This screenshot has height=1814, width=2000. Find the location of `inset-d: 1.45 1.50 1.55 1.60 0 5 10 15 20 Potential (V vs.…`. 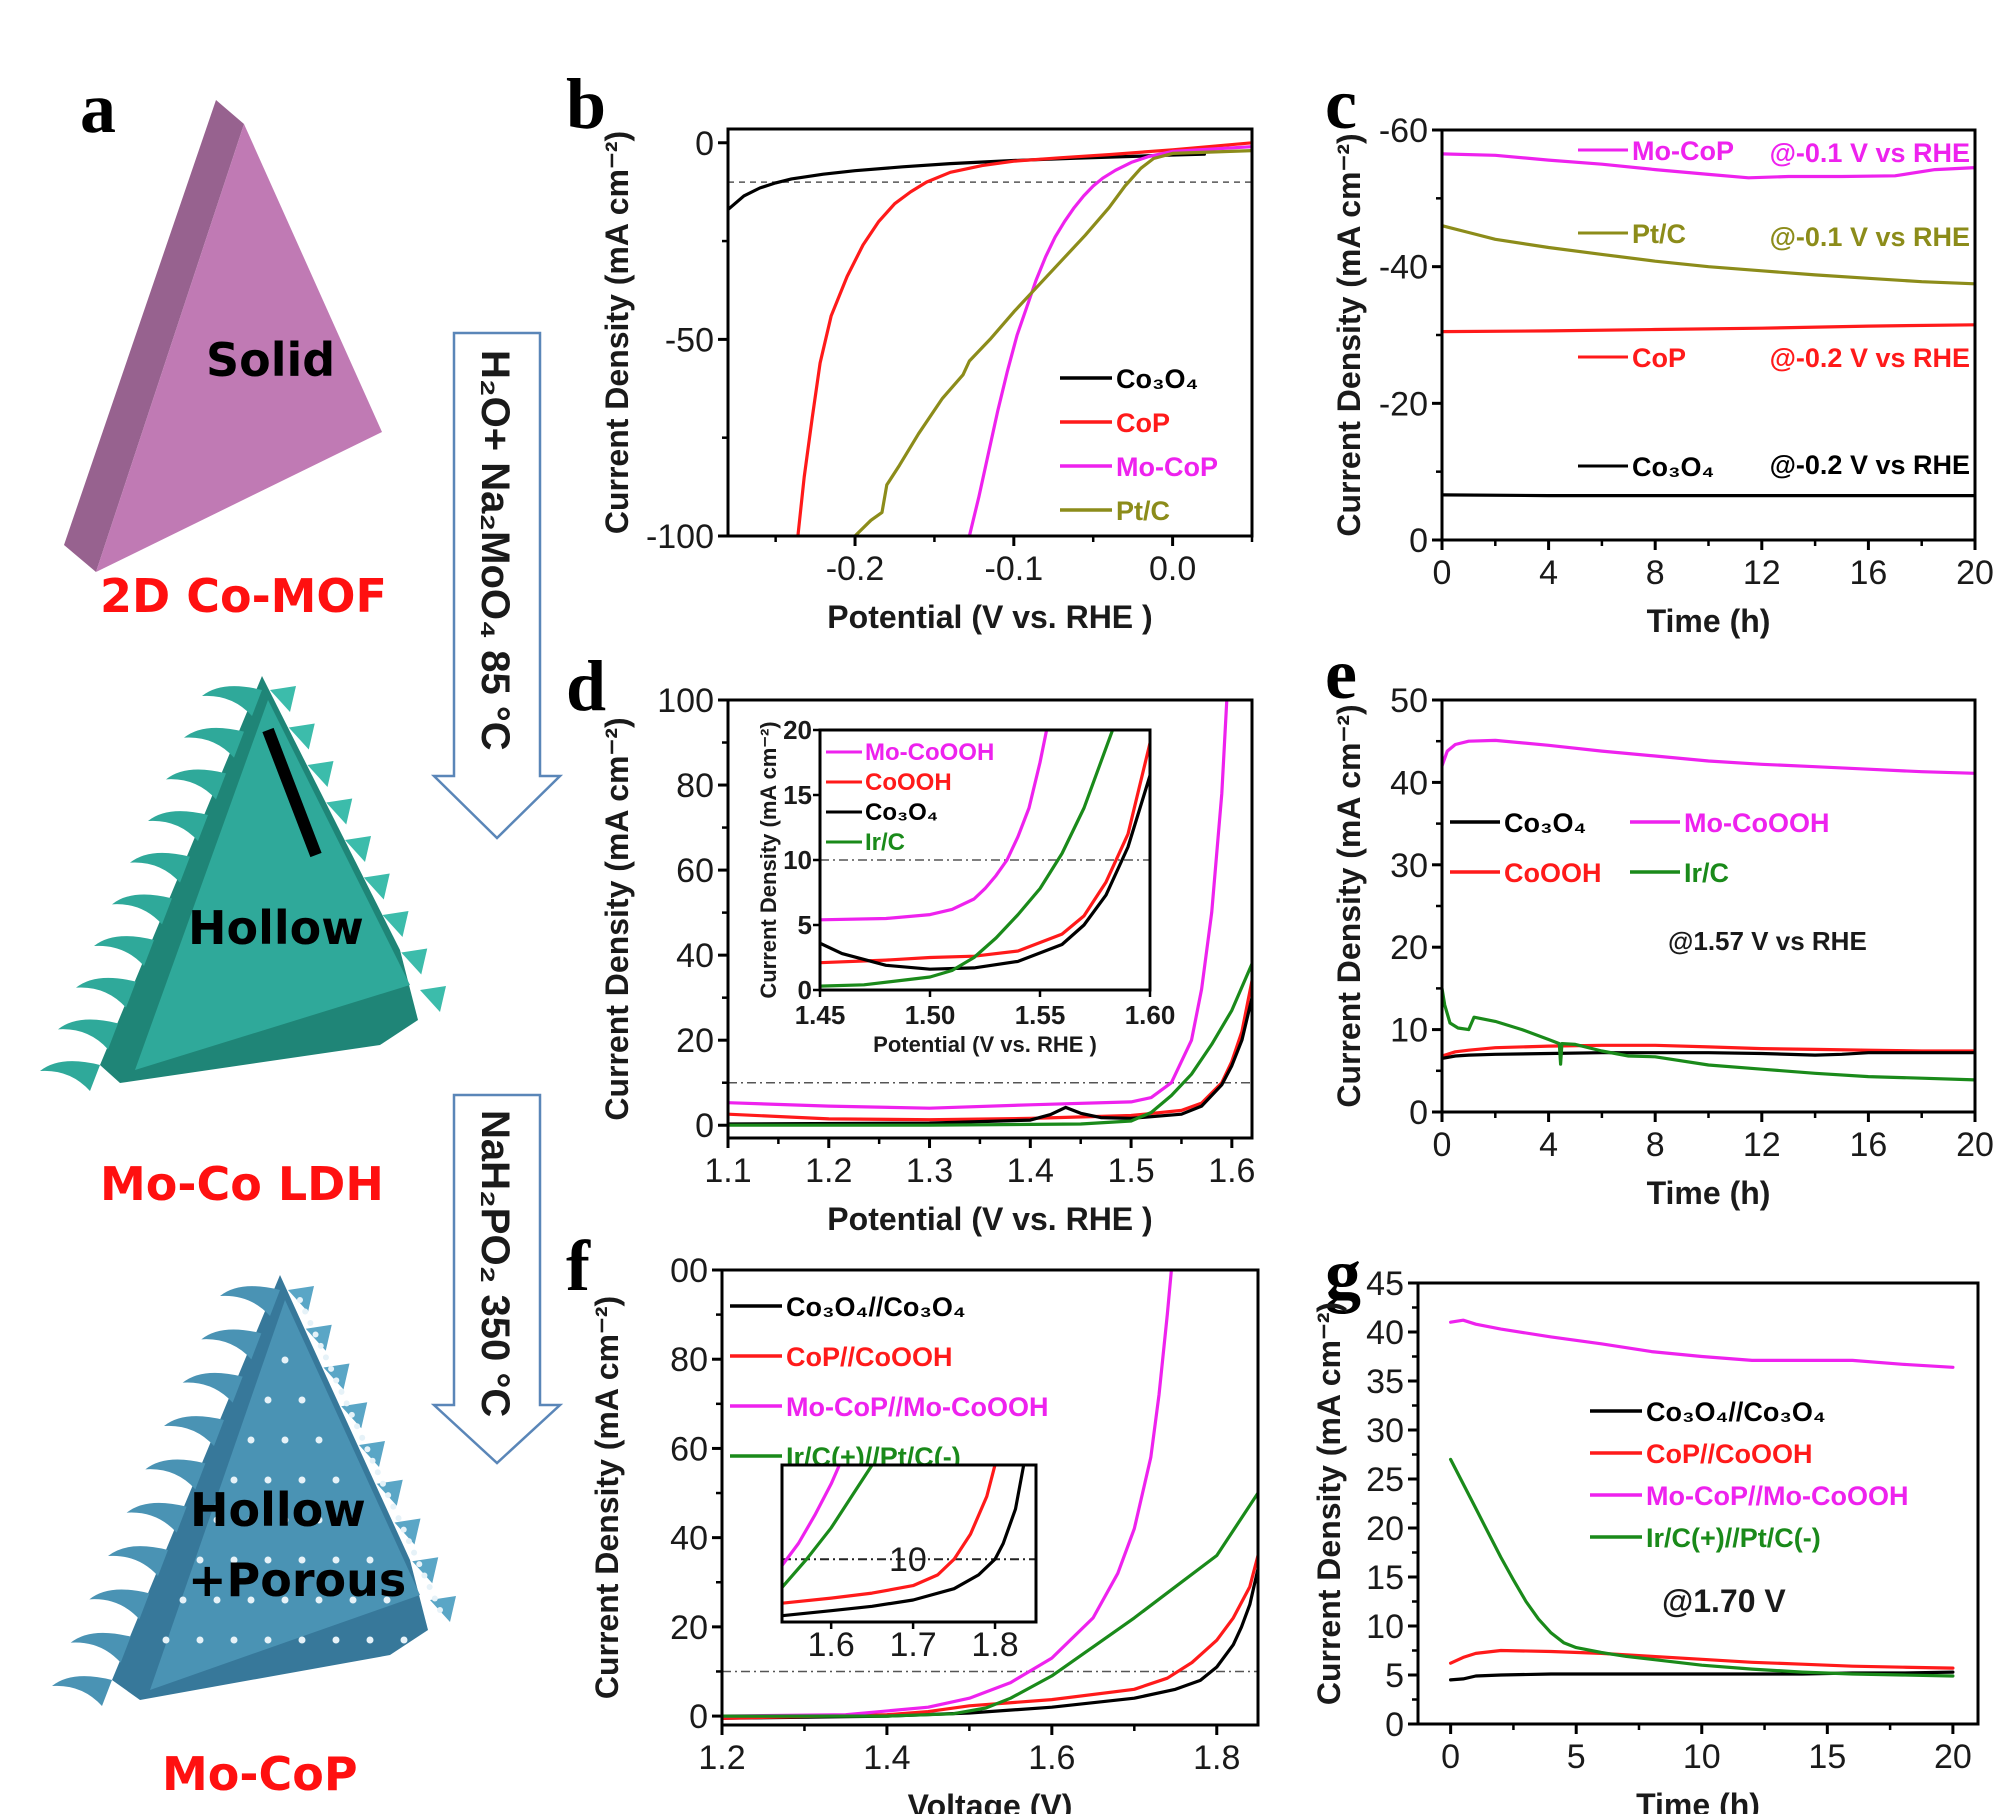

inset-d: 1.45 1.50 1.55 1.60 0 5 10 15 20 Potential (V vs.… is located at coordinates (965, 886).